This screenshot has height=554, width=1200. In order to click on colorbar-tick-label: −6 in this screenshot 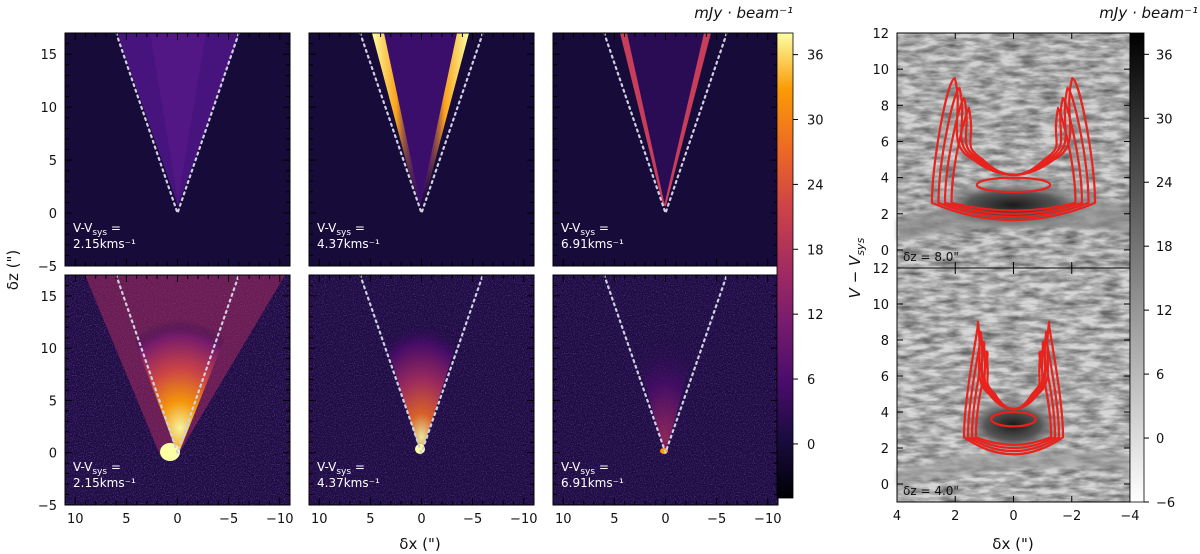, I will do `click(1165, 503)`.